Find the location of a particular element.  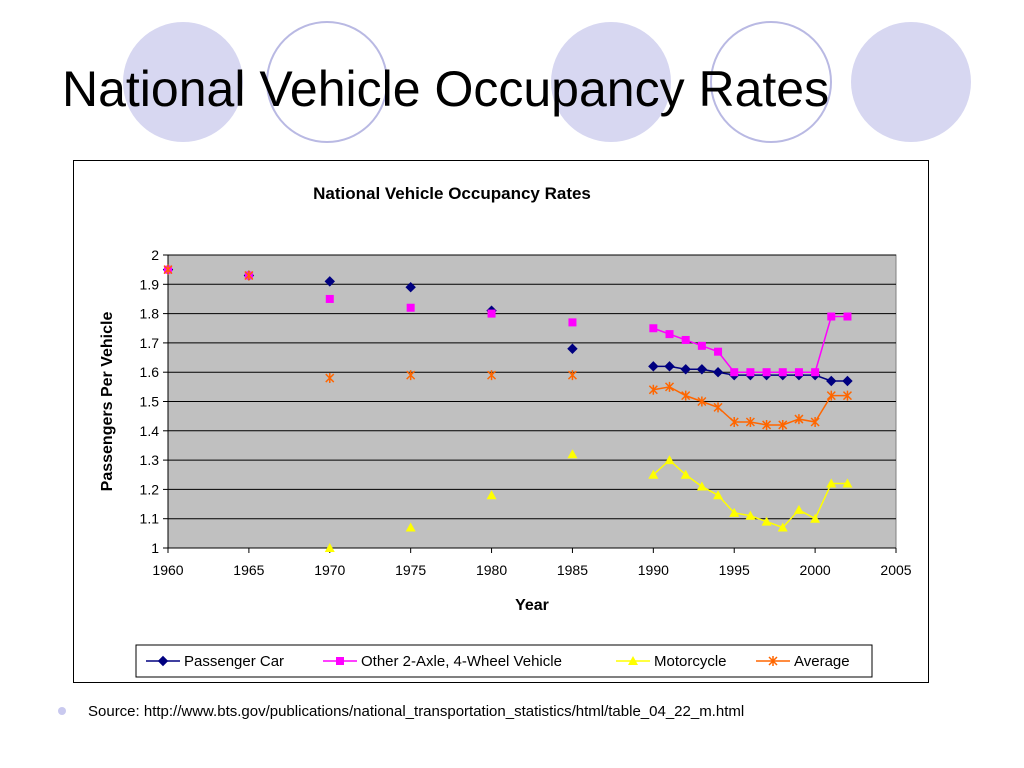

legend-marker-average is located at coordinates (773, 661).